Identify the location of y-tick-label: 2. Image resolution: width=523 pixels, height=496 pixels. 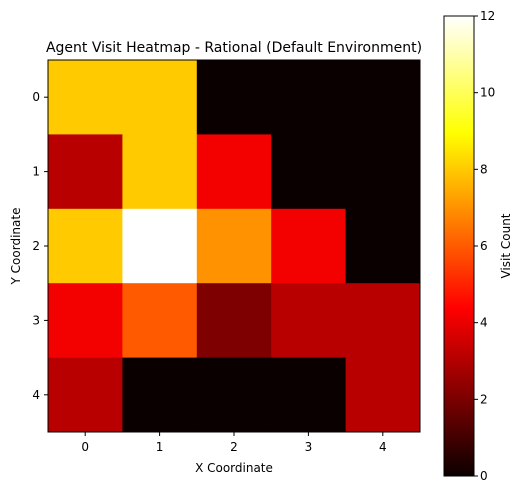
(36, 246).